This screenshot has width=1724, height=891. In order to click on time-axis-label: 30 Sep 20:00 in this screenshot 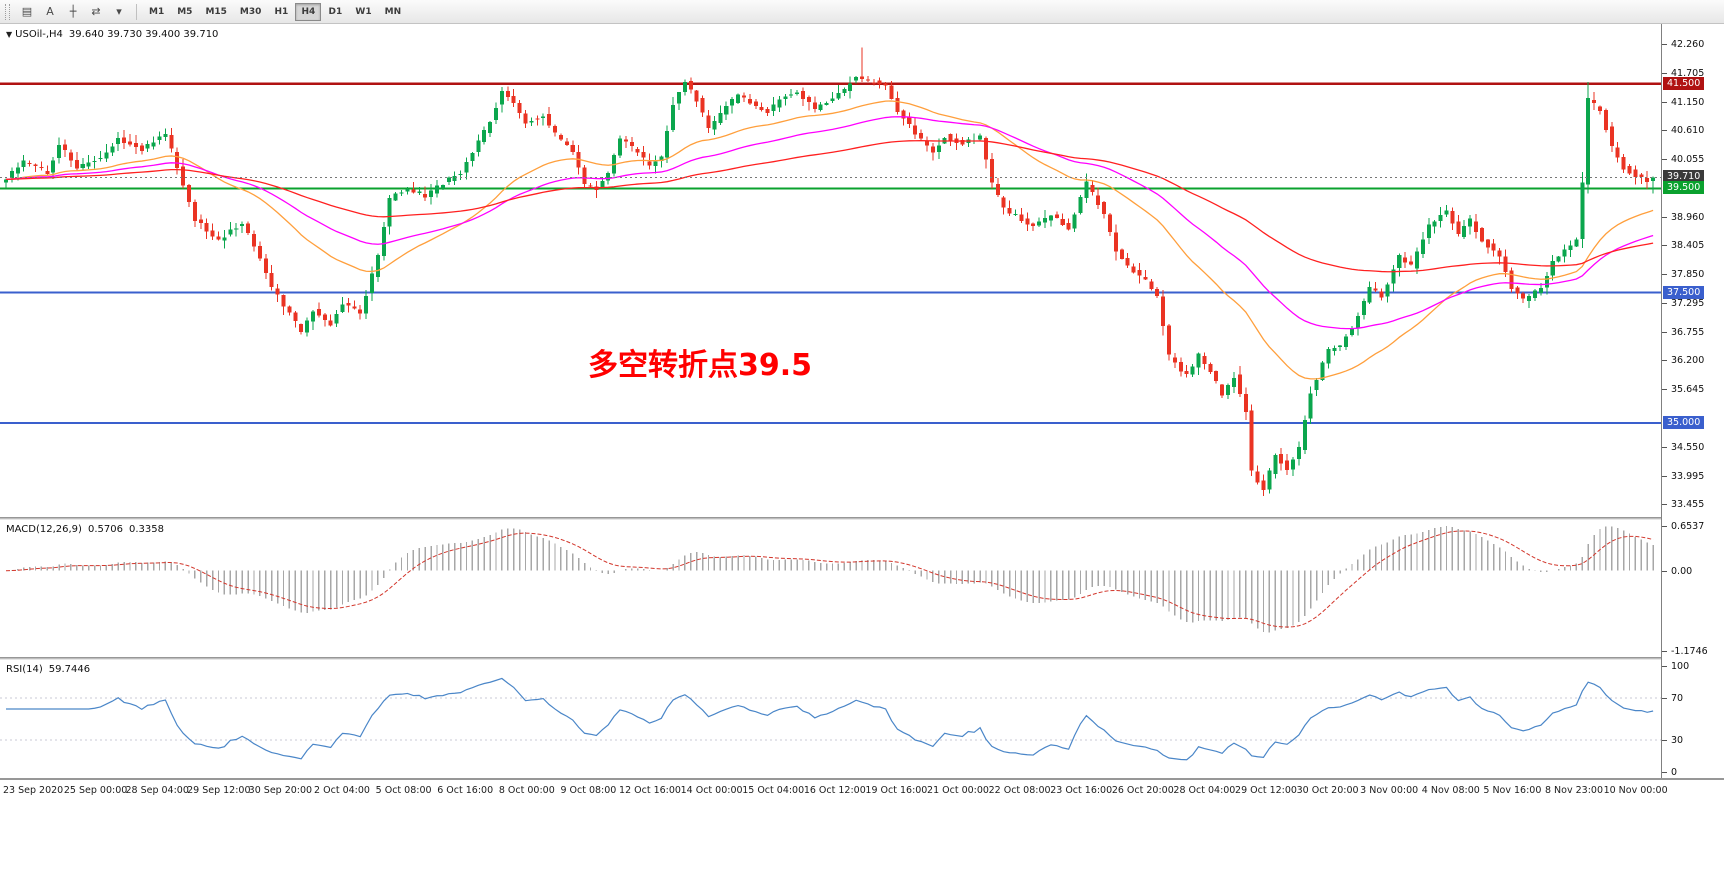, I will do `click(280, 790)`.